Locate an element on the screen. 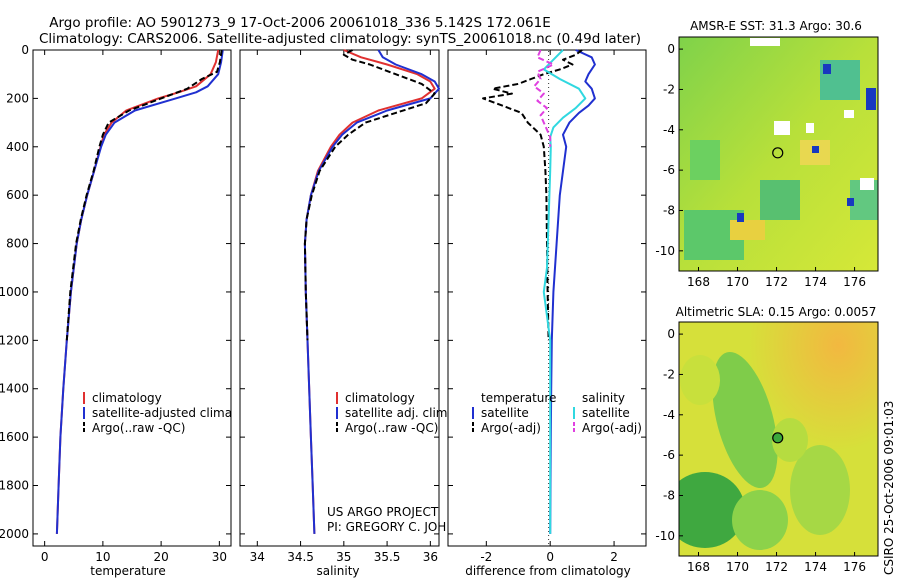 The image size is (900, 580). sst-map-frame is located at coordinates (778, 154).